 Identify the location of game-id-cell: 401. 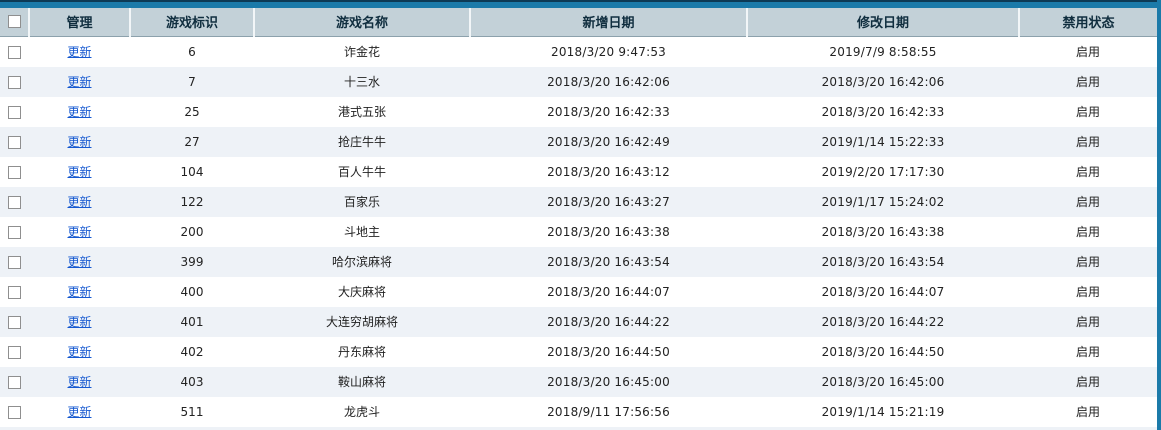
(192, 321).